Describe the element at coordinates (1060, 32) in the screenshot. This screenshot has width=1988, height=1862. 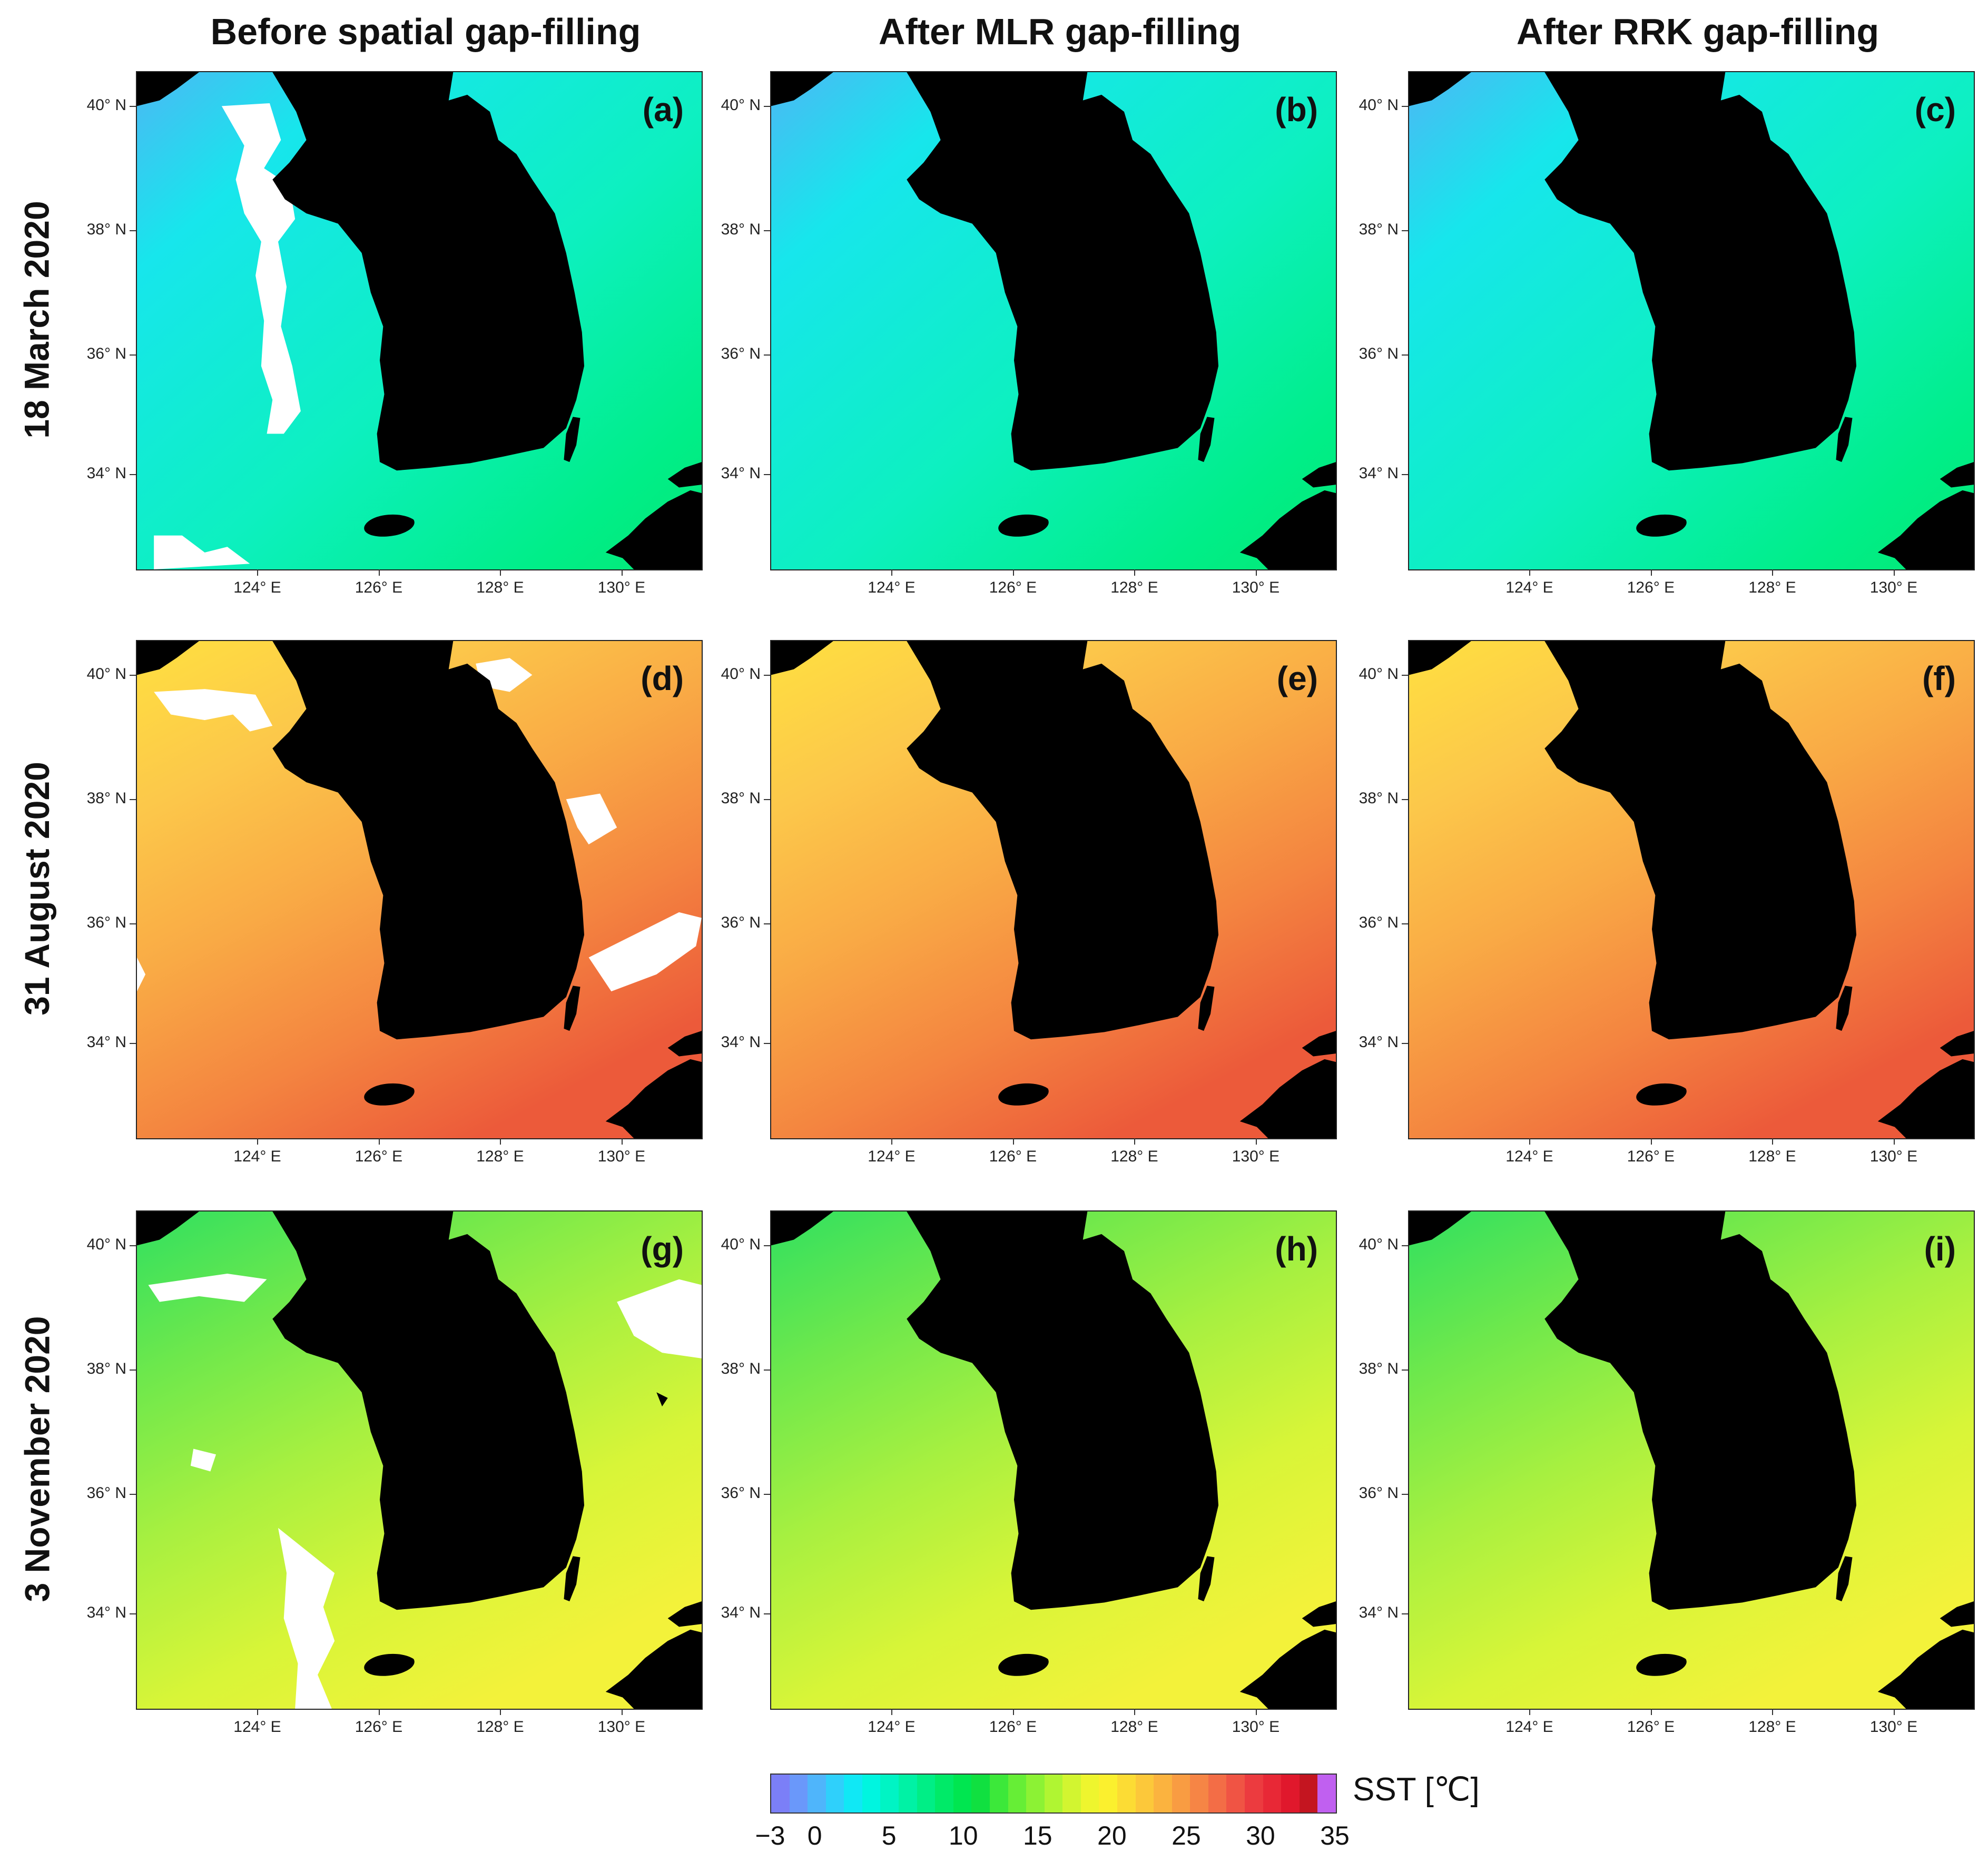
I see `column-title: After MLR gap-filling` at that location.